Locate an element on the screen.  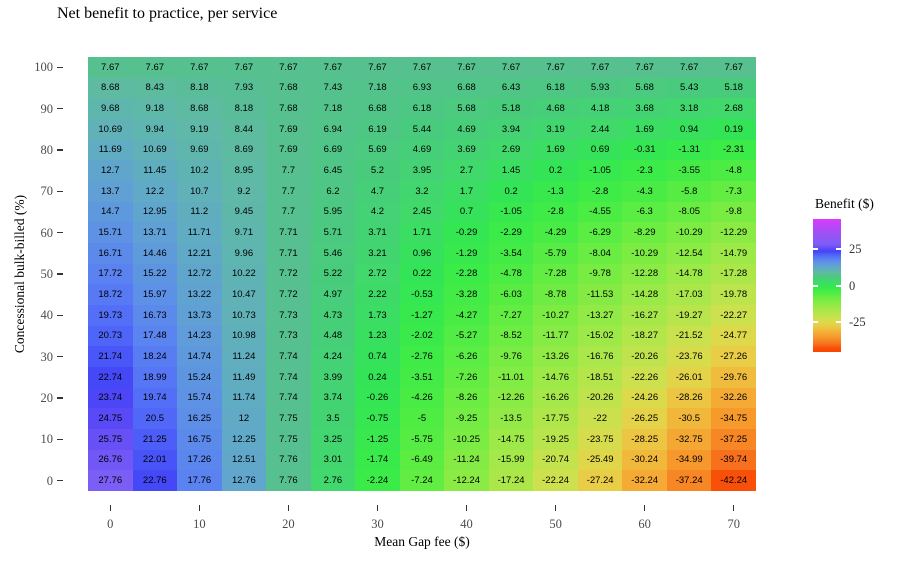
heatmap-cell: -4.8 is located at coordinates (733, 170).